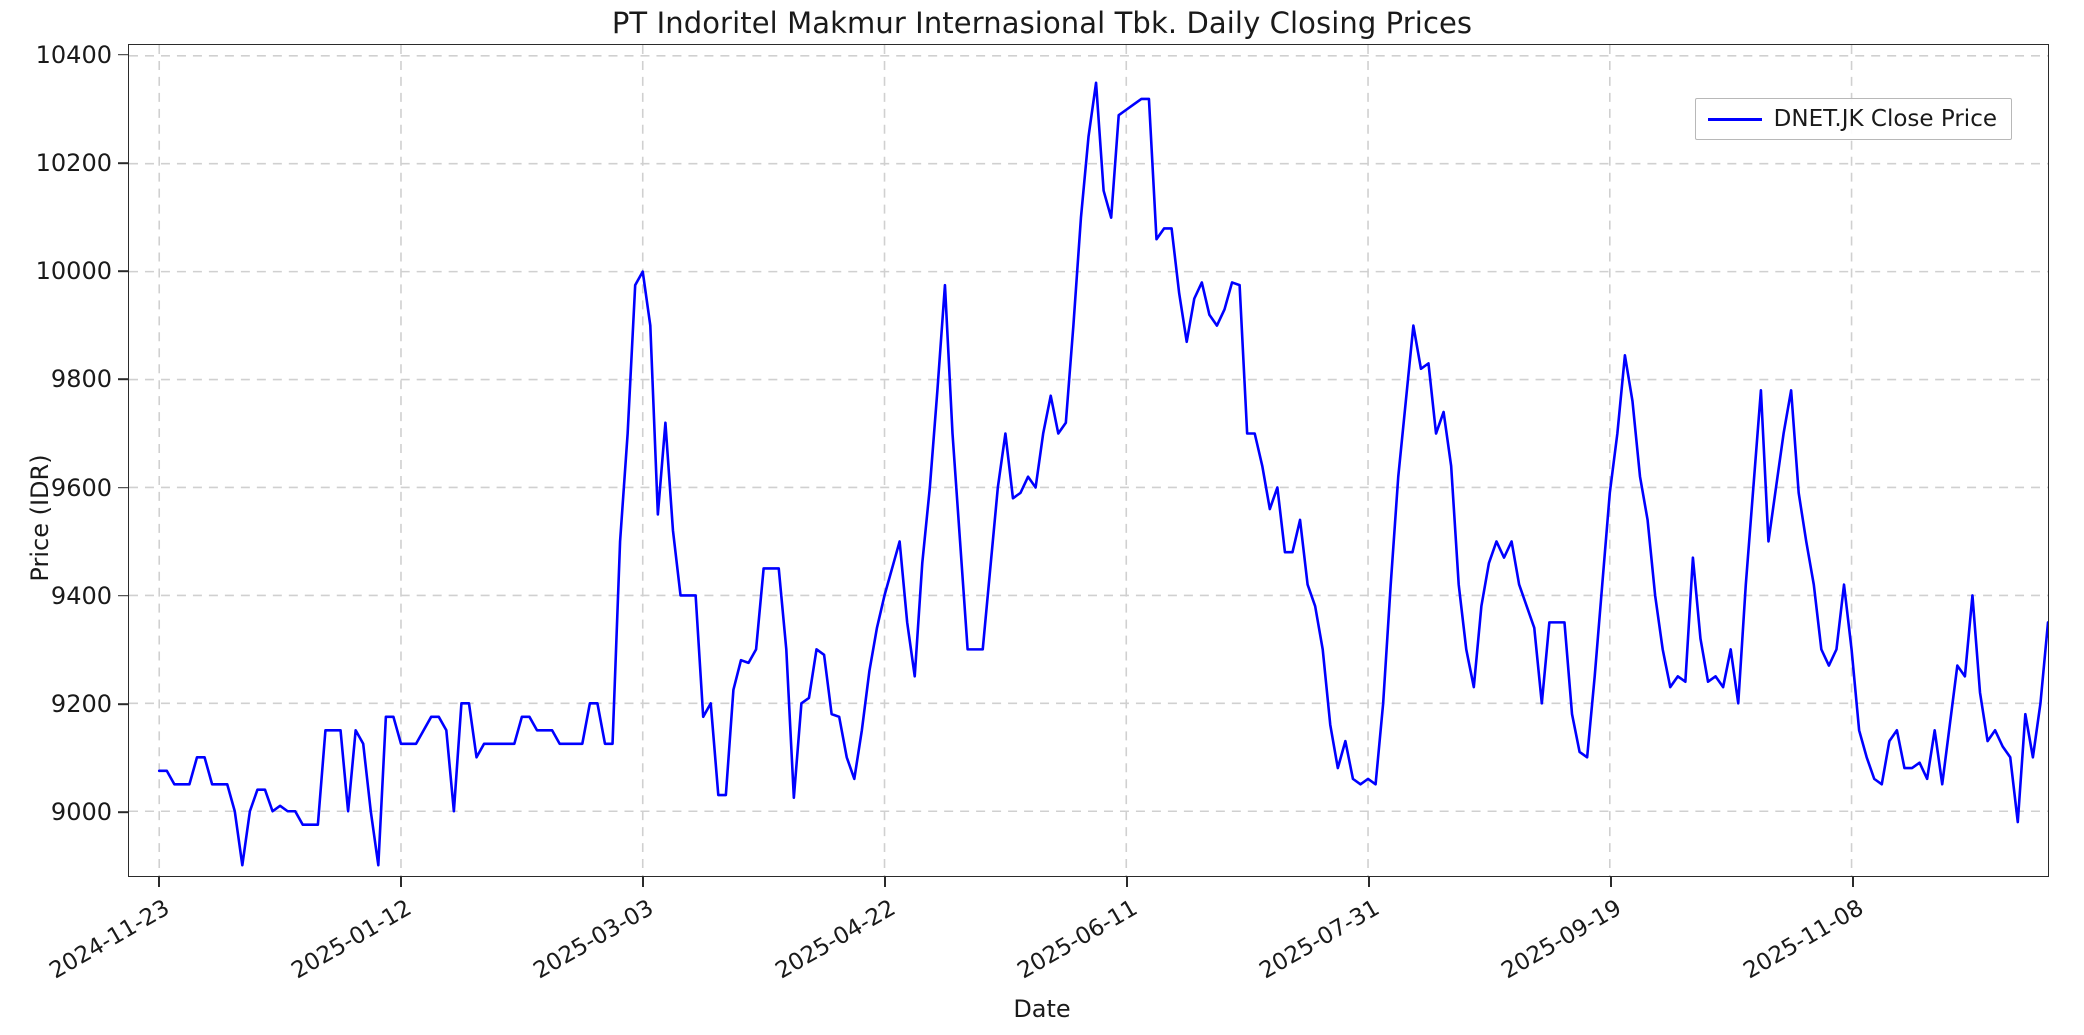 The height and width of the screenshot is (1035, 2084). I want to click on x-tick-label: 2025-04-22, so click(836, 940).